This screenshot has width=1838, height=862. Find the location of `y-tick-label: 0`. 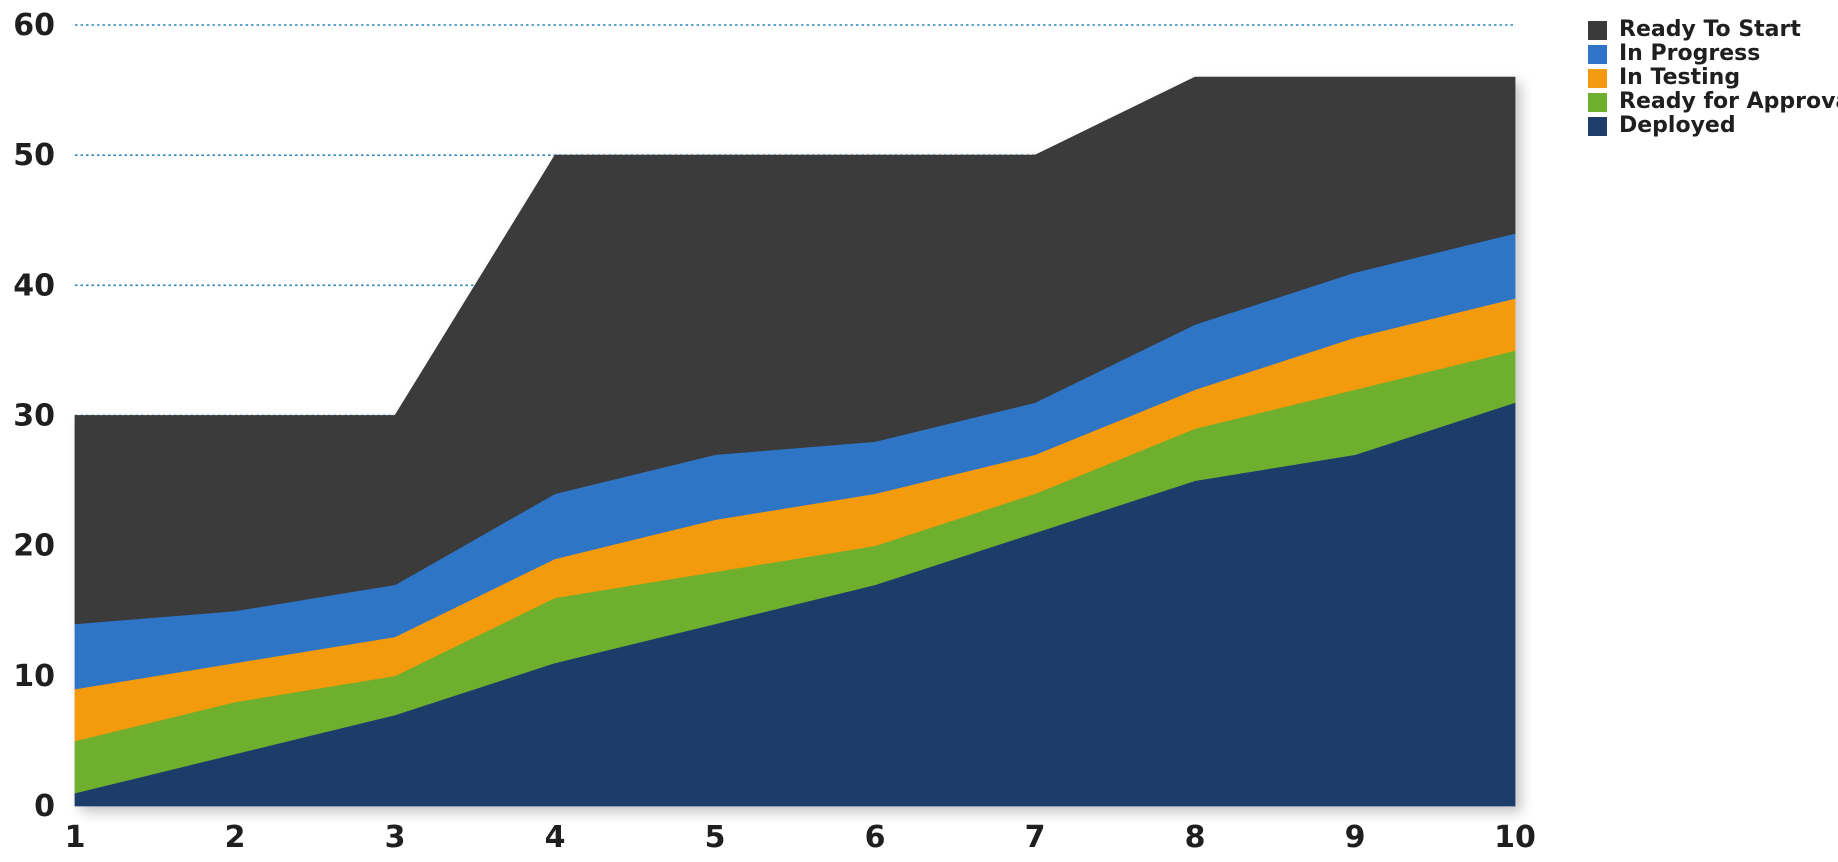

y-tick-label: 0 is located at coordinates (44, 806).